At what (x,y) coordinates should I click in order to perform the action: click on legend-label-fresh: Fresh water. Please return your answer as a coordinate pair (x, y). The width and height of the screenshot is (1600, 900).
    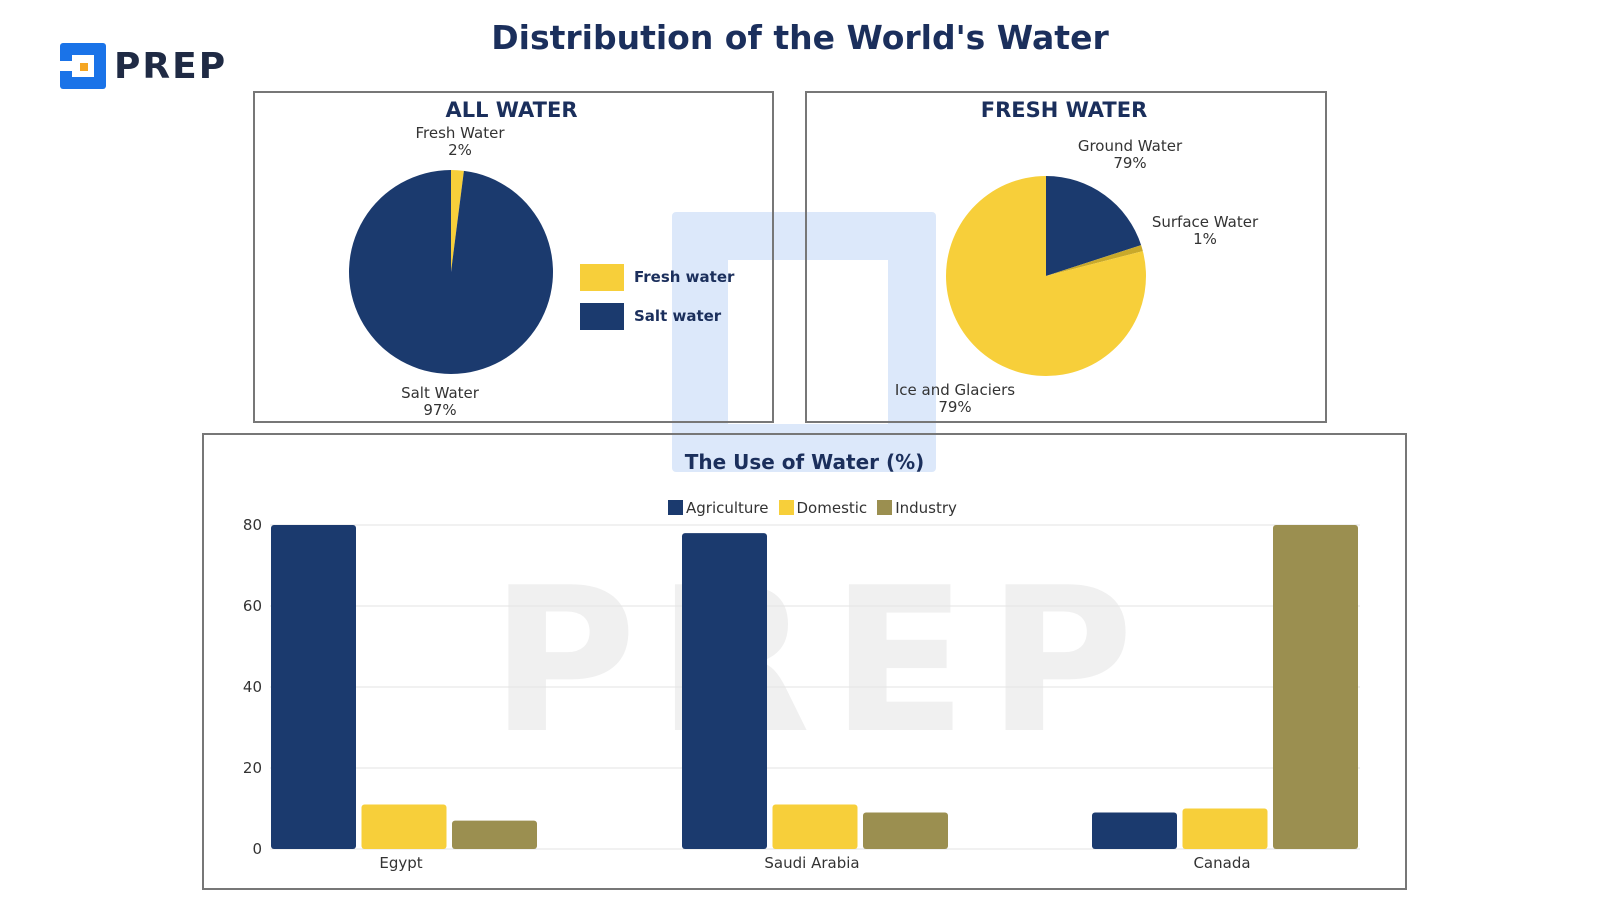
    Looking at the image, I should click on (684, 277).